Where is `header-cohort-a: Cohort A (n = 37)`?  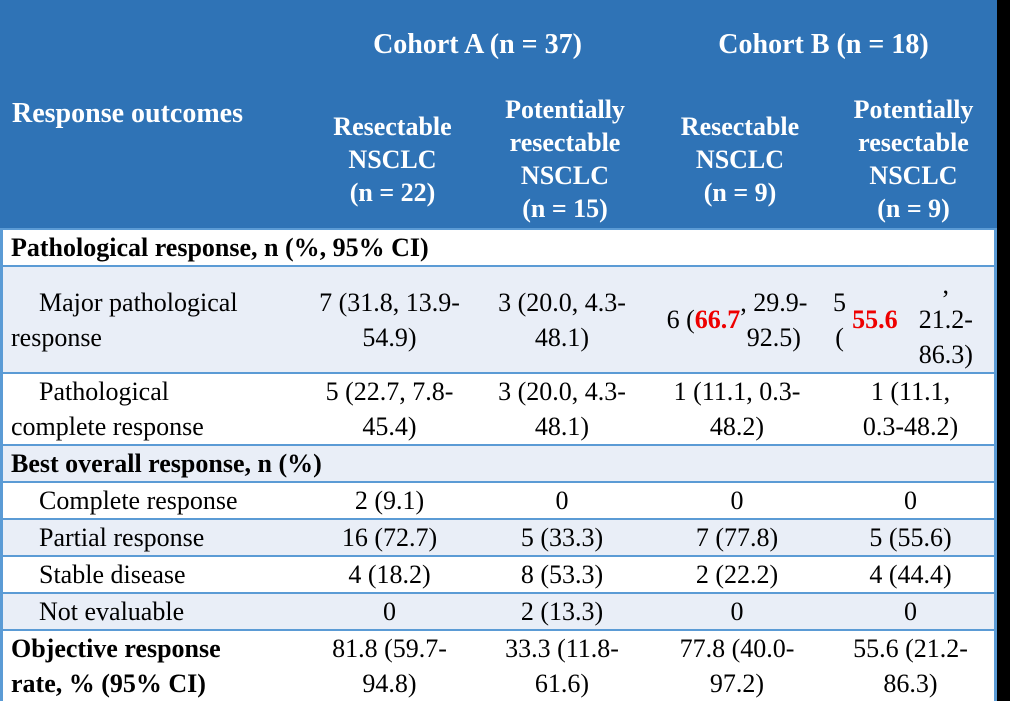 header-cohort-a: Cohort A (n = 37) is located at coordinates (477, 44).